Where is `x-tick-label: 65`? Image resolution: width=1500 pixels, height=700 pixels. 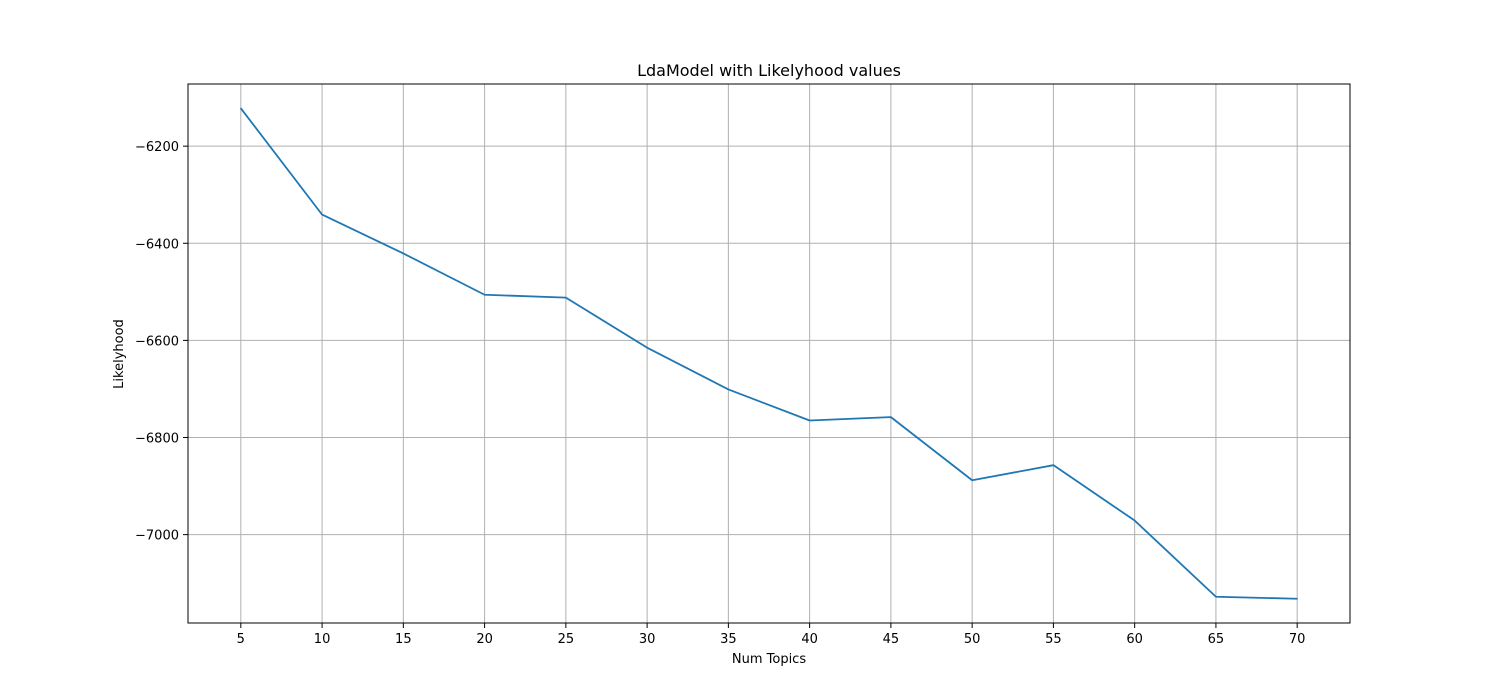
x-tick-label: 65 is located at coordinates (1216, 639).